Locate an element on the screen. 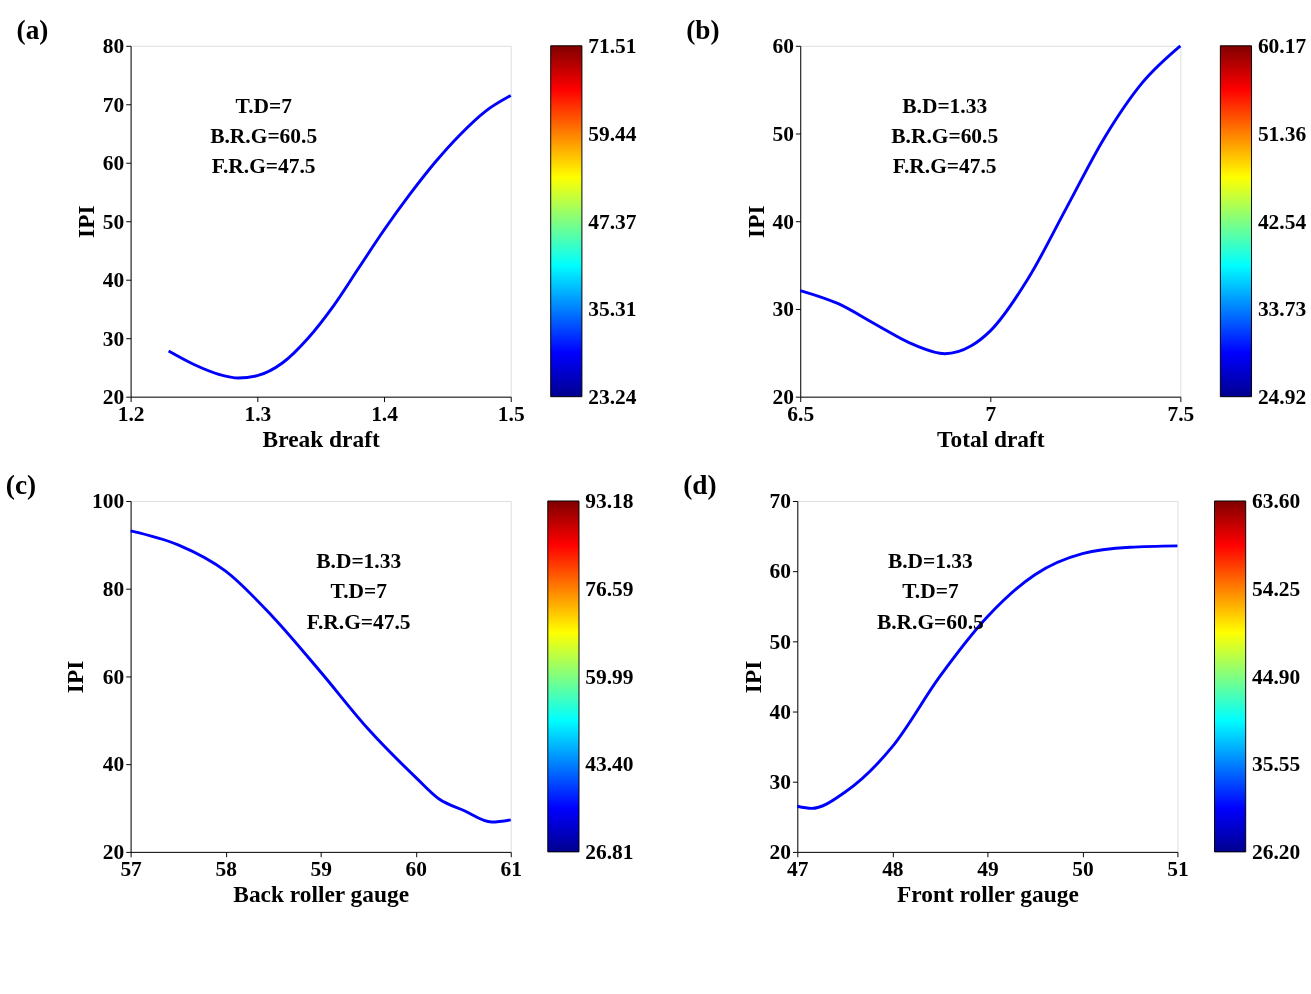 This screenshot has width=1311, height=994. y-tick-label: 100 is located at coordinates (108, 501).